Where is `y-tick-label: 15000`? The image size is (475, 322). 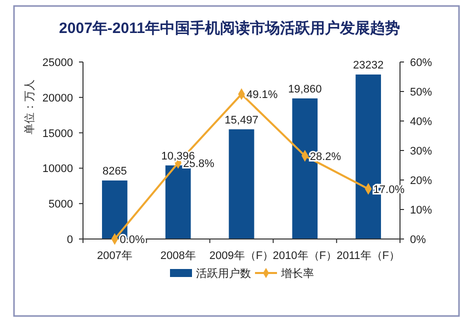
y-tick-label: 15000 is located at coordinates (57, 134).